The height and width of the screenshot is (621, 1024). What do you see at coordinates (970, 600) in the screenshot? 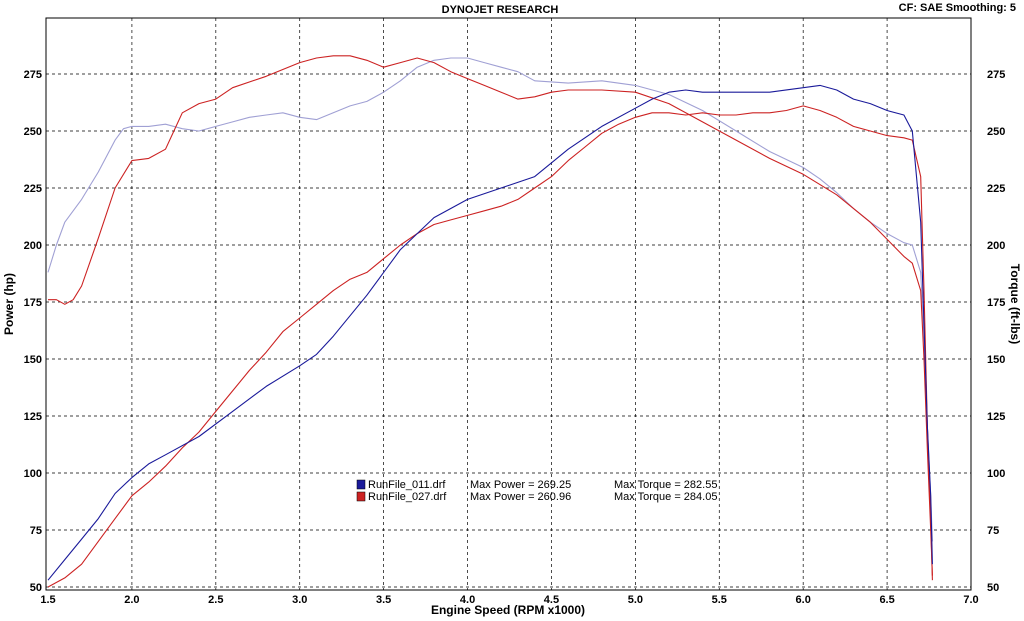
I see `x-tick-label: 7.0` at bounding box center [970, 600].